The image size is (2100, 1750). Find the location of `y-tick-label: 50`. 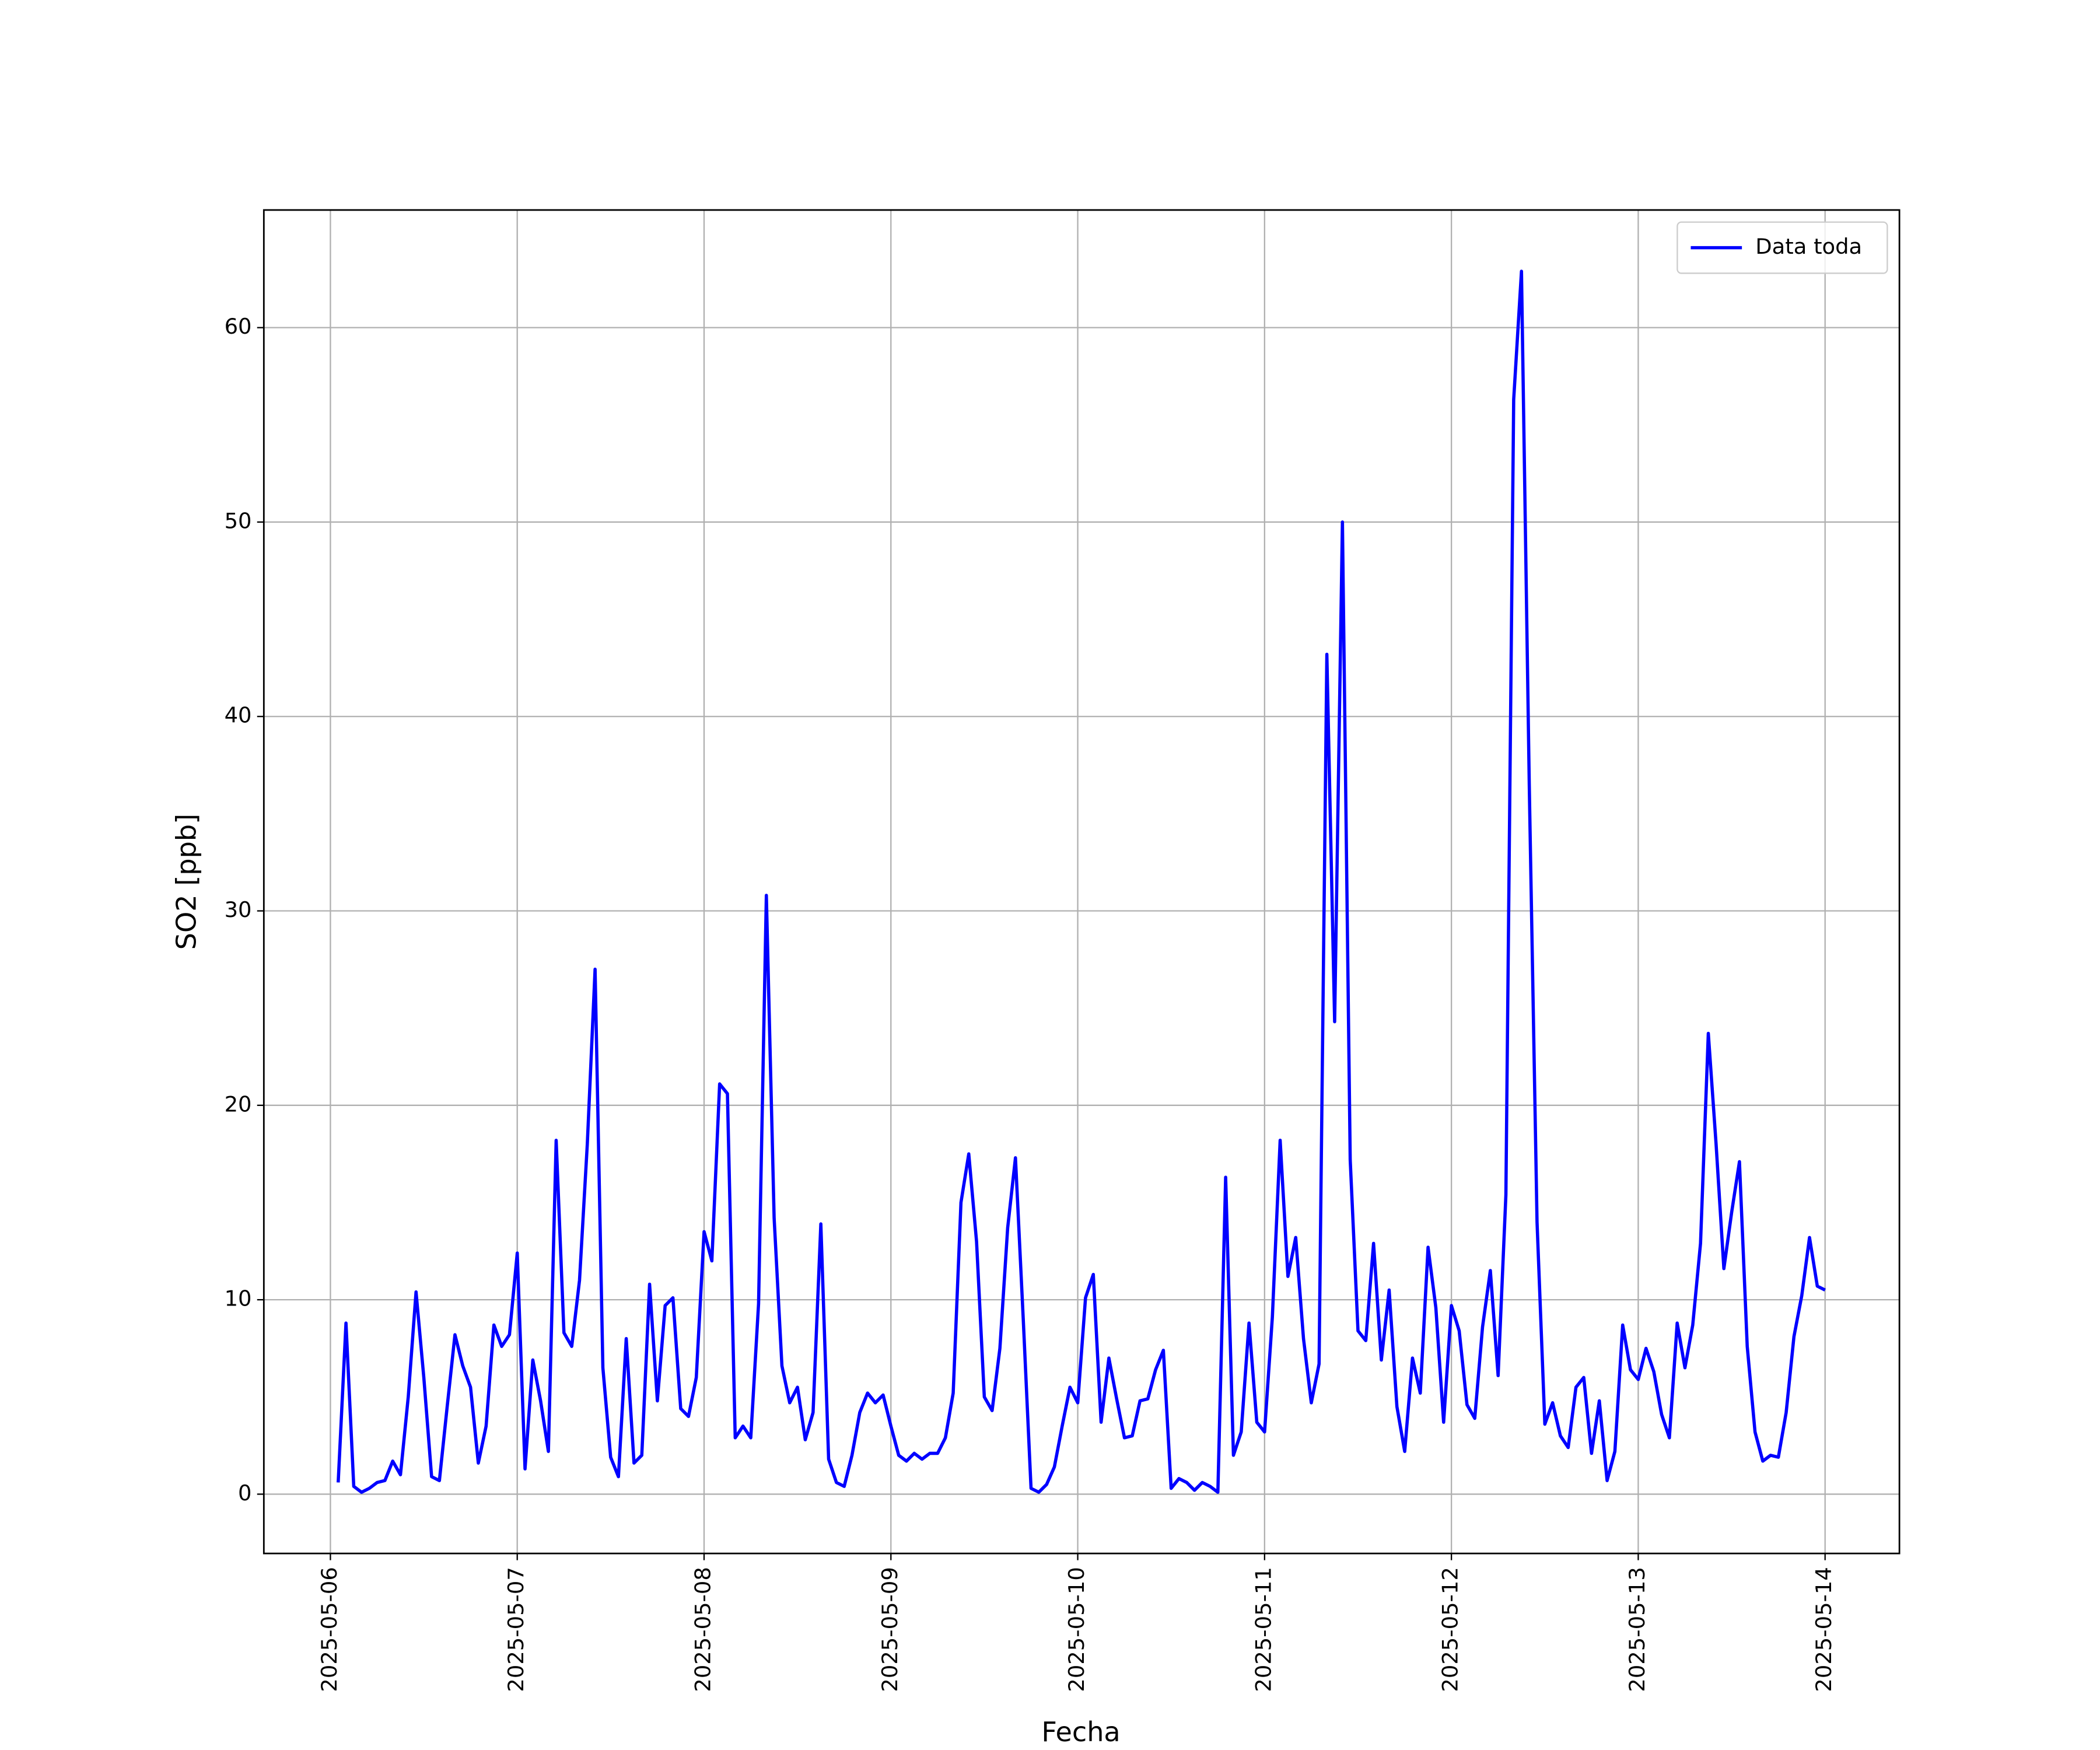

y-tick-label: 50 is located at coordinates (238, 520).